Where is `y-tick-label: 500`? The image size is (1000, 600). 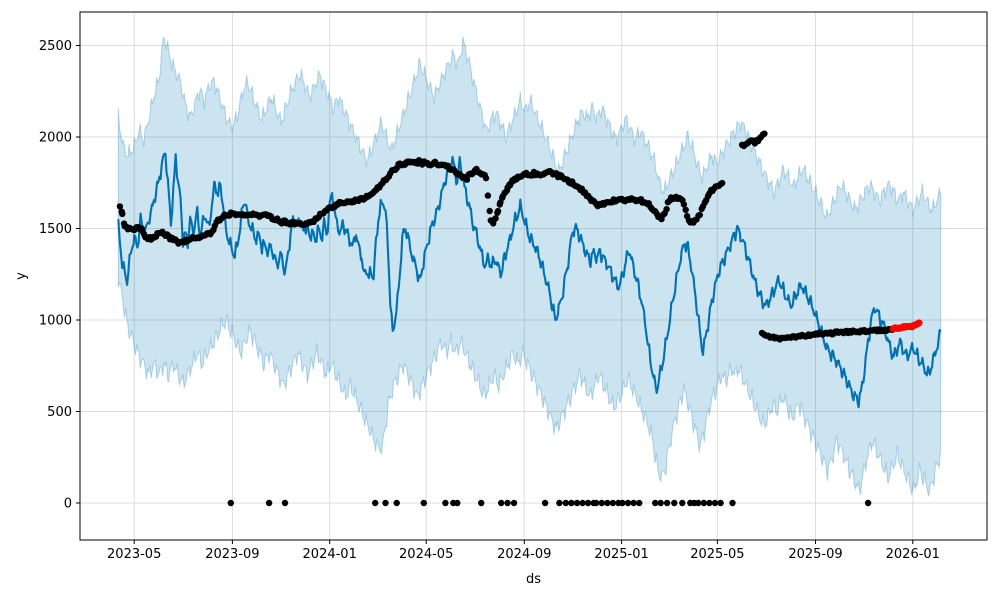
y-tick-label: 500 is located at coordinates (59, 412).